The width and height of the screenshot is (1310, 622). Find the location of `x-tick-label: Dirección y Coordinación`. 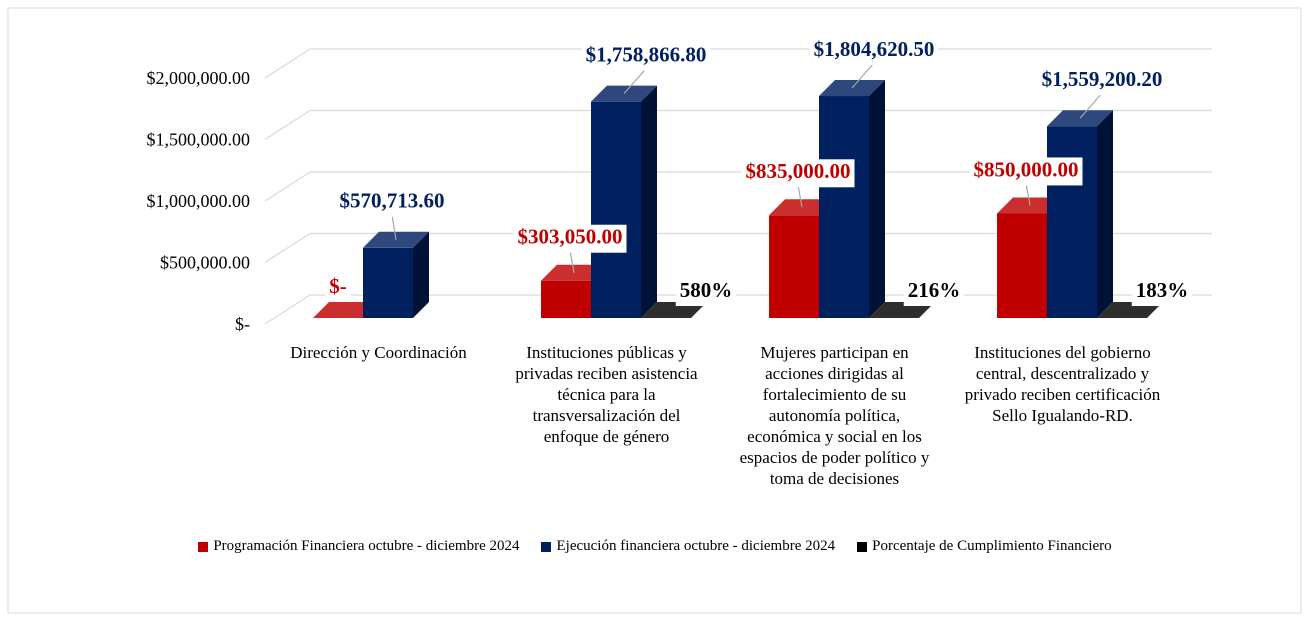

x-tick-label: Dirección y Coordinación is located at coordinates (378, 352).